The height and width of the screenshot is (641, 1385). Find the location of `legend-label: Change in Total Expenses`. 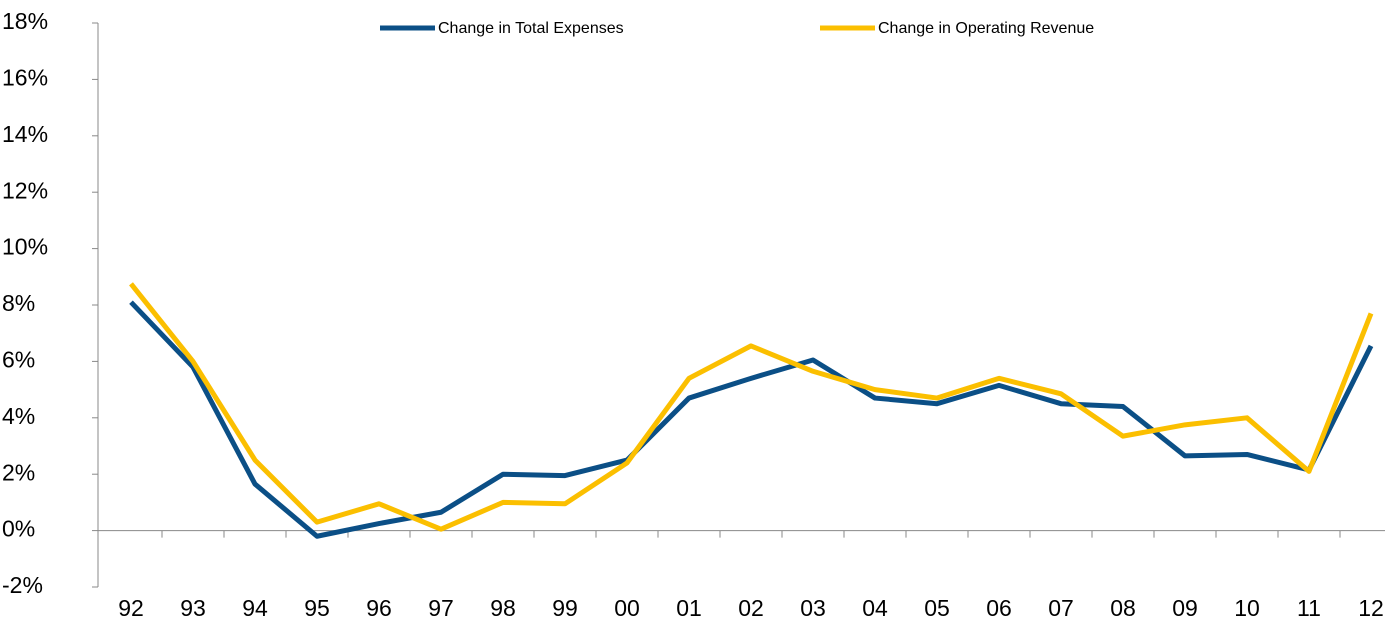

legend-label: Change in Total Expenses is located at coordinates (531, 28).